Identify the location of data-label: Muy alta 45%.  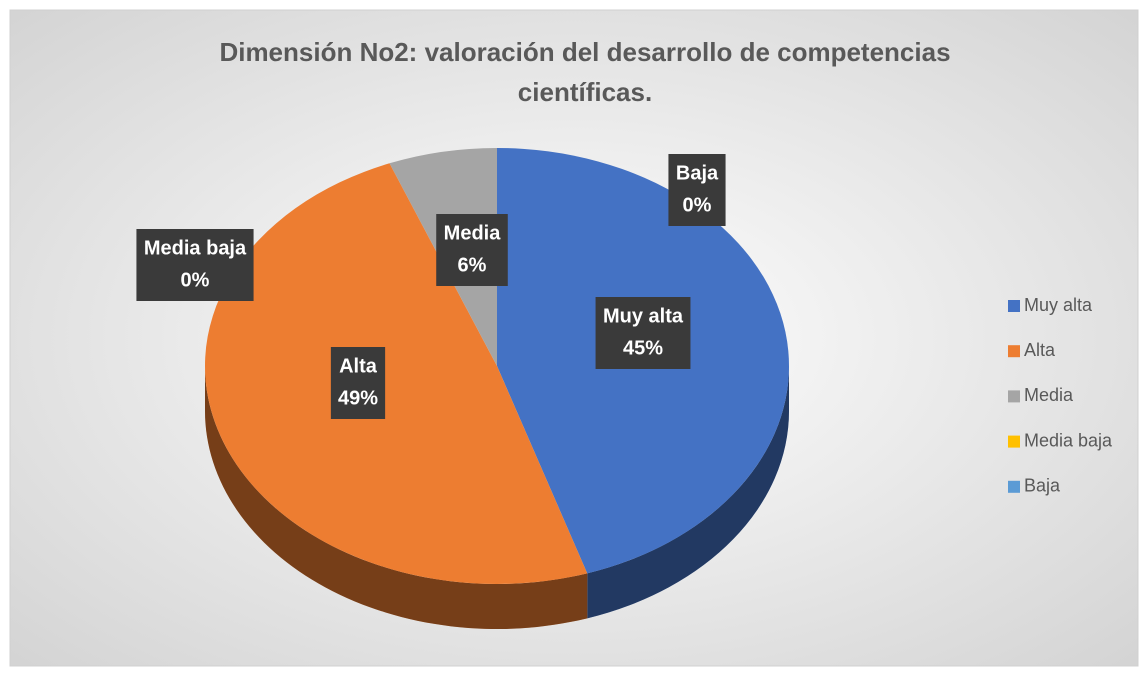
(643, 333).